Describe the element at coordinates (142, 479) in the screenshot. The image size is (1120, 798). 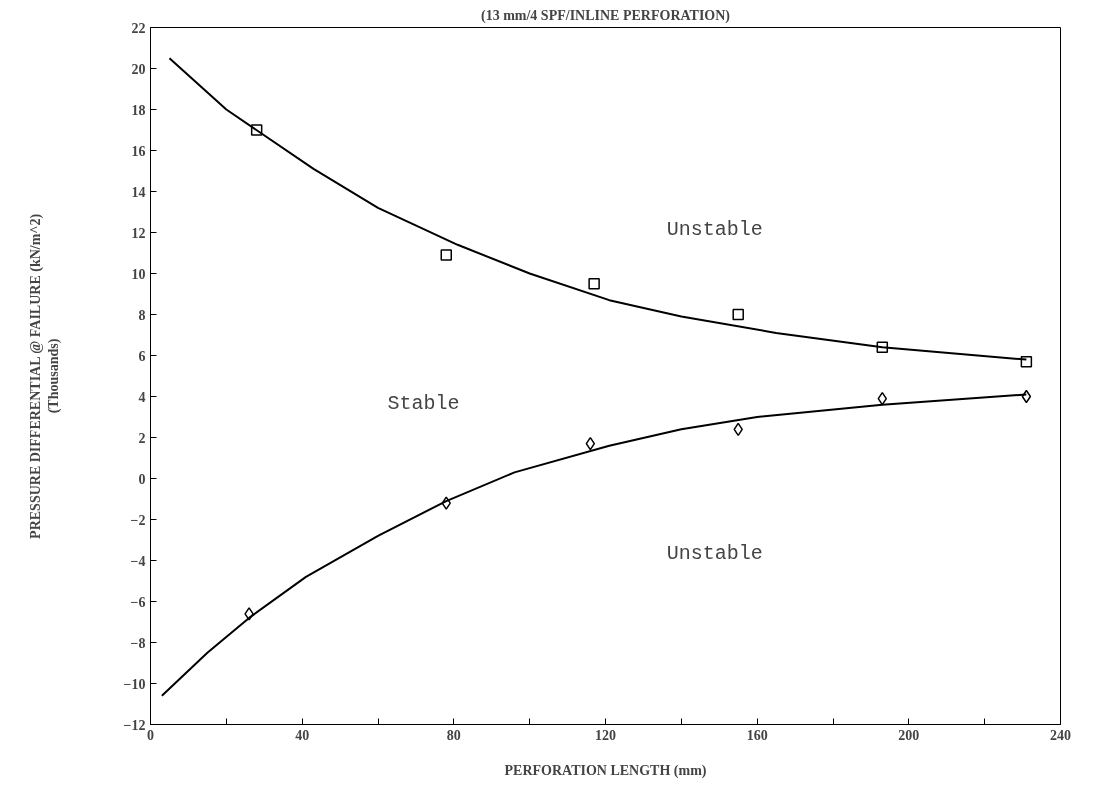
I see `y-tick-label: 0` at that location.